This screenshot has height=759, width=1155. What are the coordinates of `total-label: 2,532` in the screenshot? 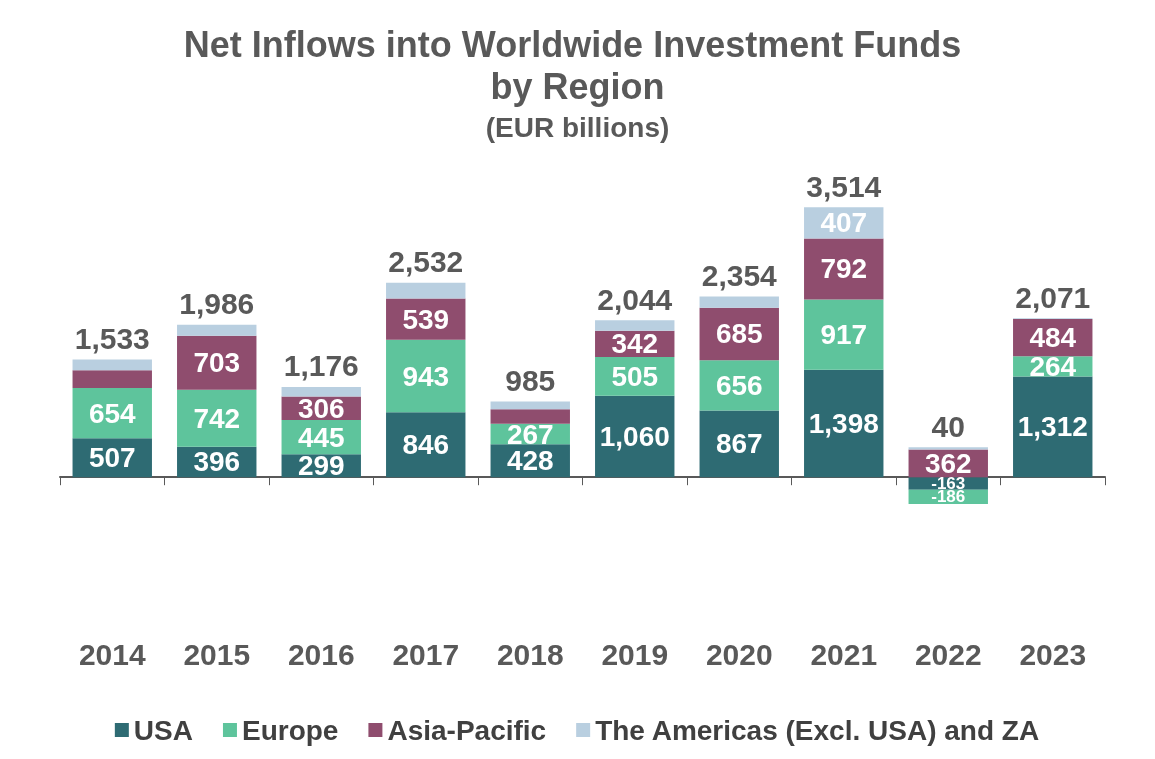 It's located at (426, 262).